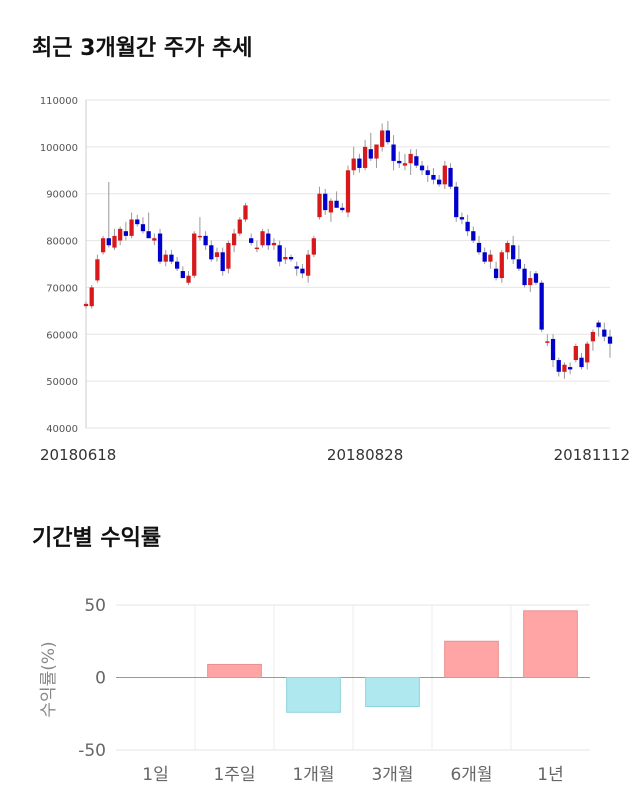  What do you see at coordinates (59, 101) in the screenshot?
I see `y-tick-label: 110000` at bounding box center [59, 101].